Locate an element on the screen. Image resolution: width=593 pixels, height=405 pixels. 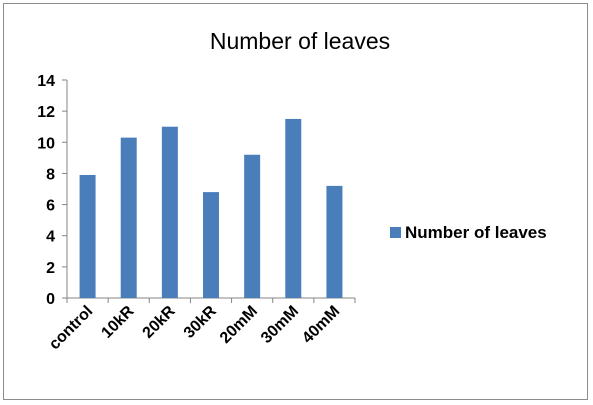
chart-title: Number of leaves is located at coordinates (300, 41).